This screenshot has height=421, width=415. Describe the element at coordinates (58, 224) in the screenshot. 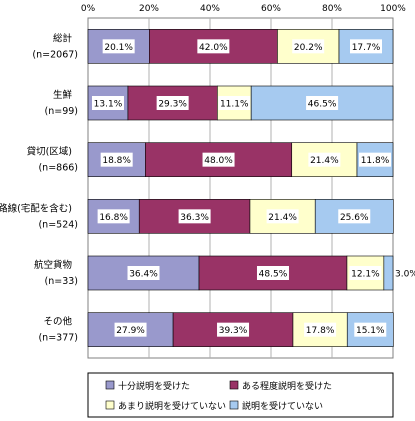

I see `category-sample-size: (n=524)` at that location.